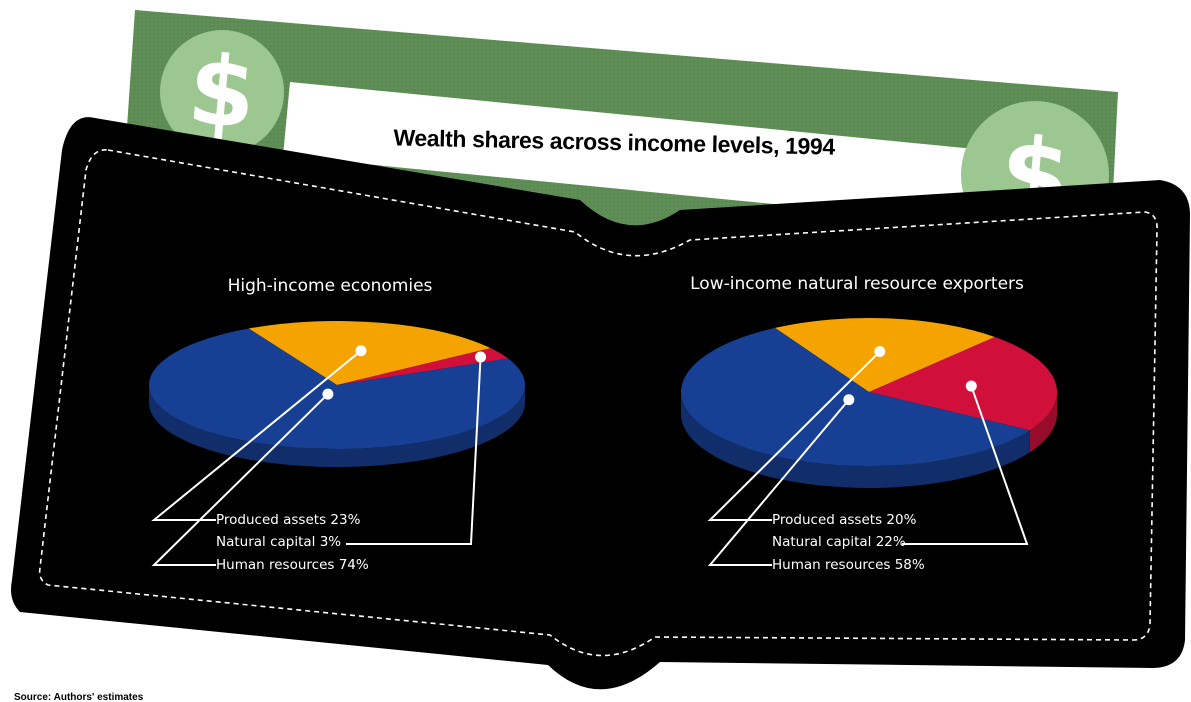 Image resolution: width=1191 pixels, height=702 pixels. Describe the element at coordinates (288, 520) in the screenshot. I see `slice-label: Produced assets 23%` at that location.